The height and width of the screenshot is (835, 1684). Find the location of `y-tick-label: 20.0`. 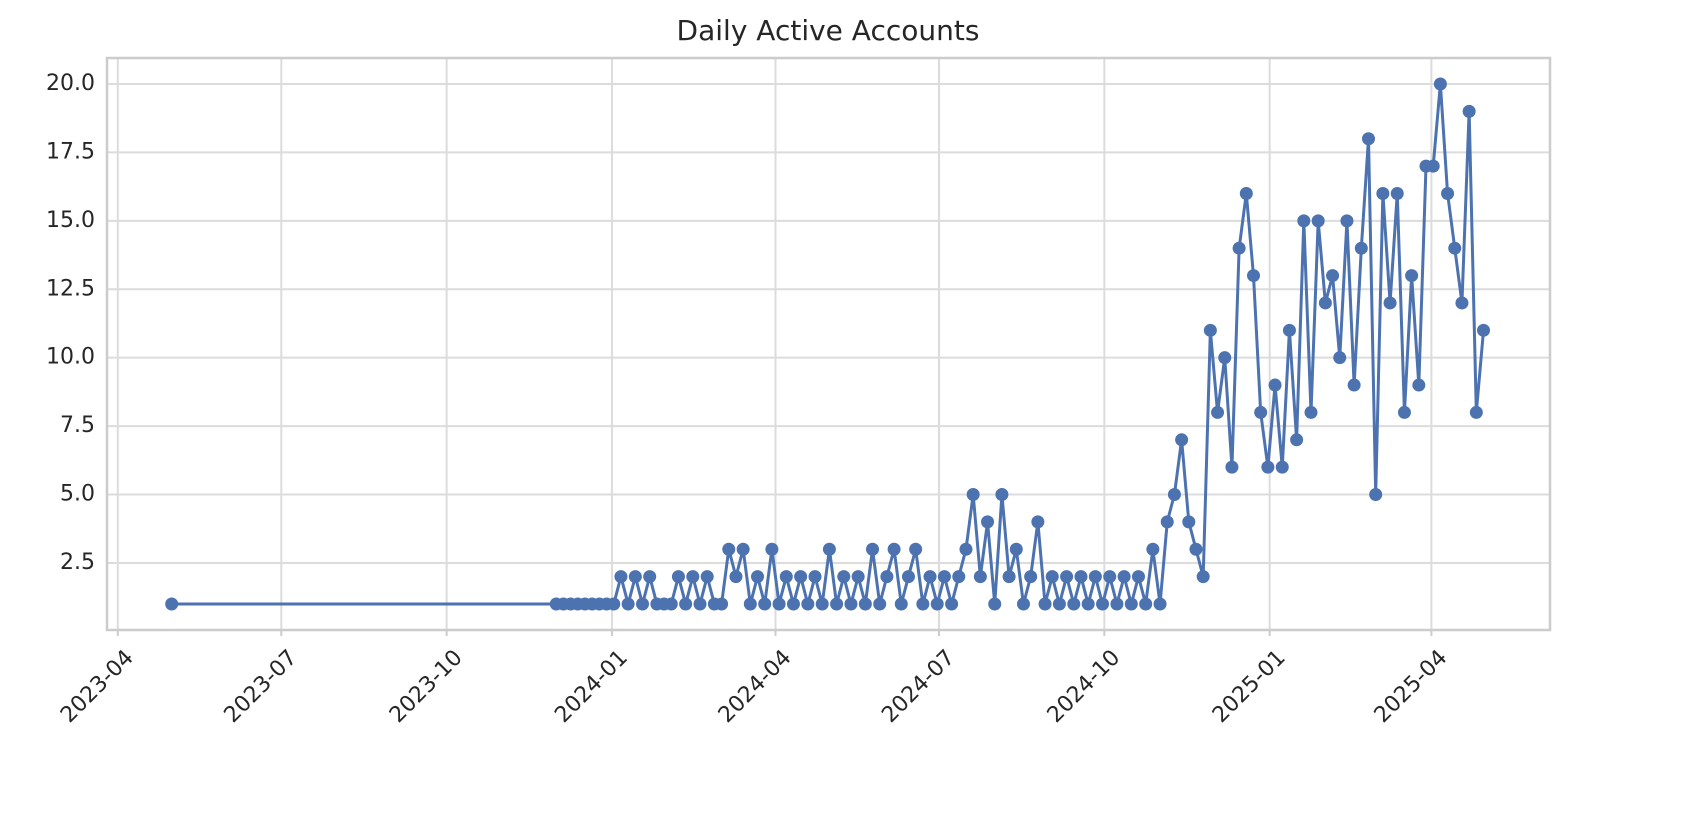

y-tick-label: 20.0 is located at coordinates (70, 83).